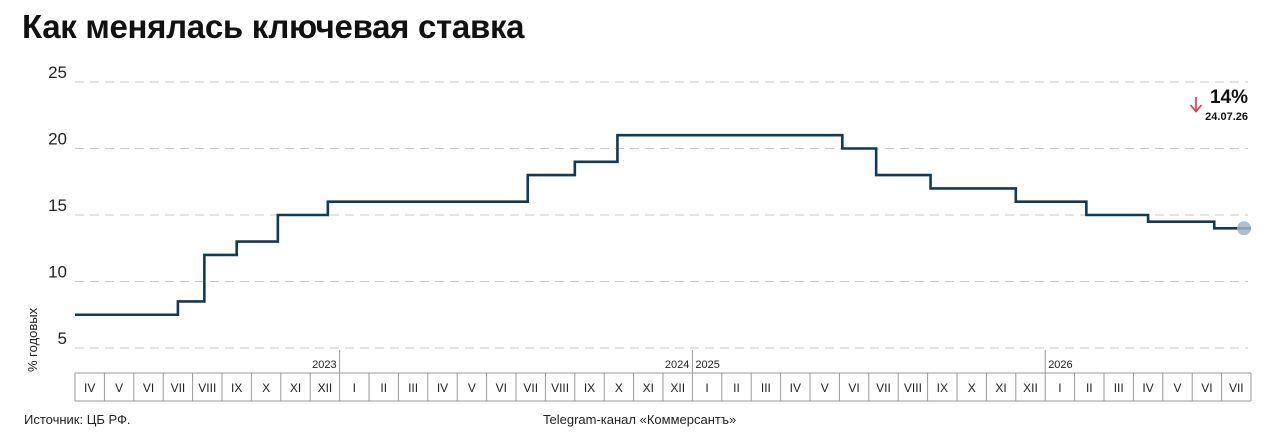 The height and width of the screenshot is (445, 1280). I want to click on y-tick-label: 25, so click(57, 72).